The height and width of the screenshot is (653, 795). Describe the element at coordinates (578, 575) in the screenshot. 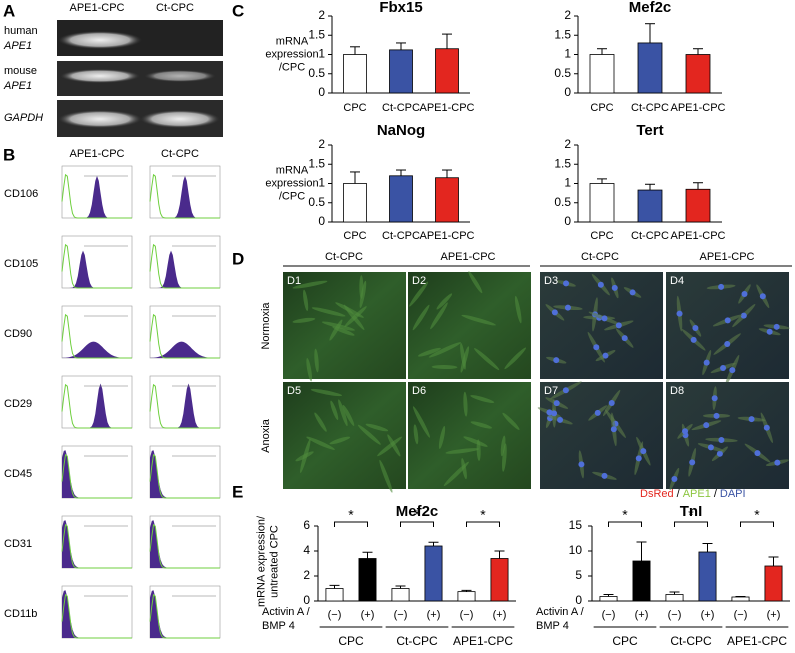

I see `y-tick-label: 5` at that location.